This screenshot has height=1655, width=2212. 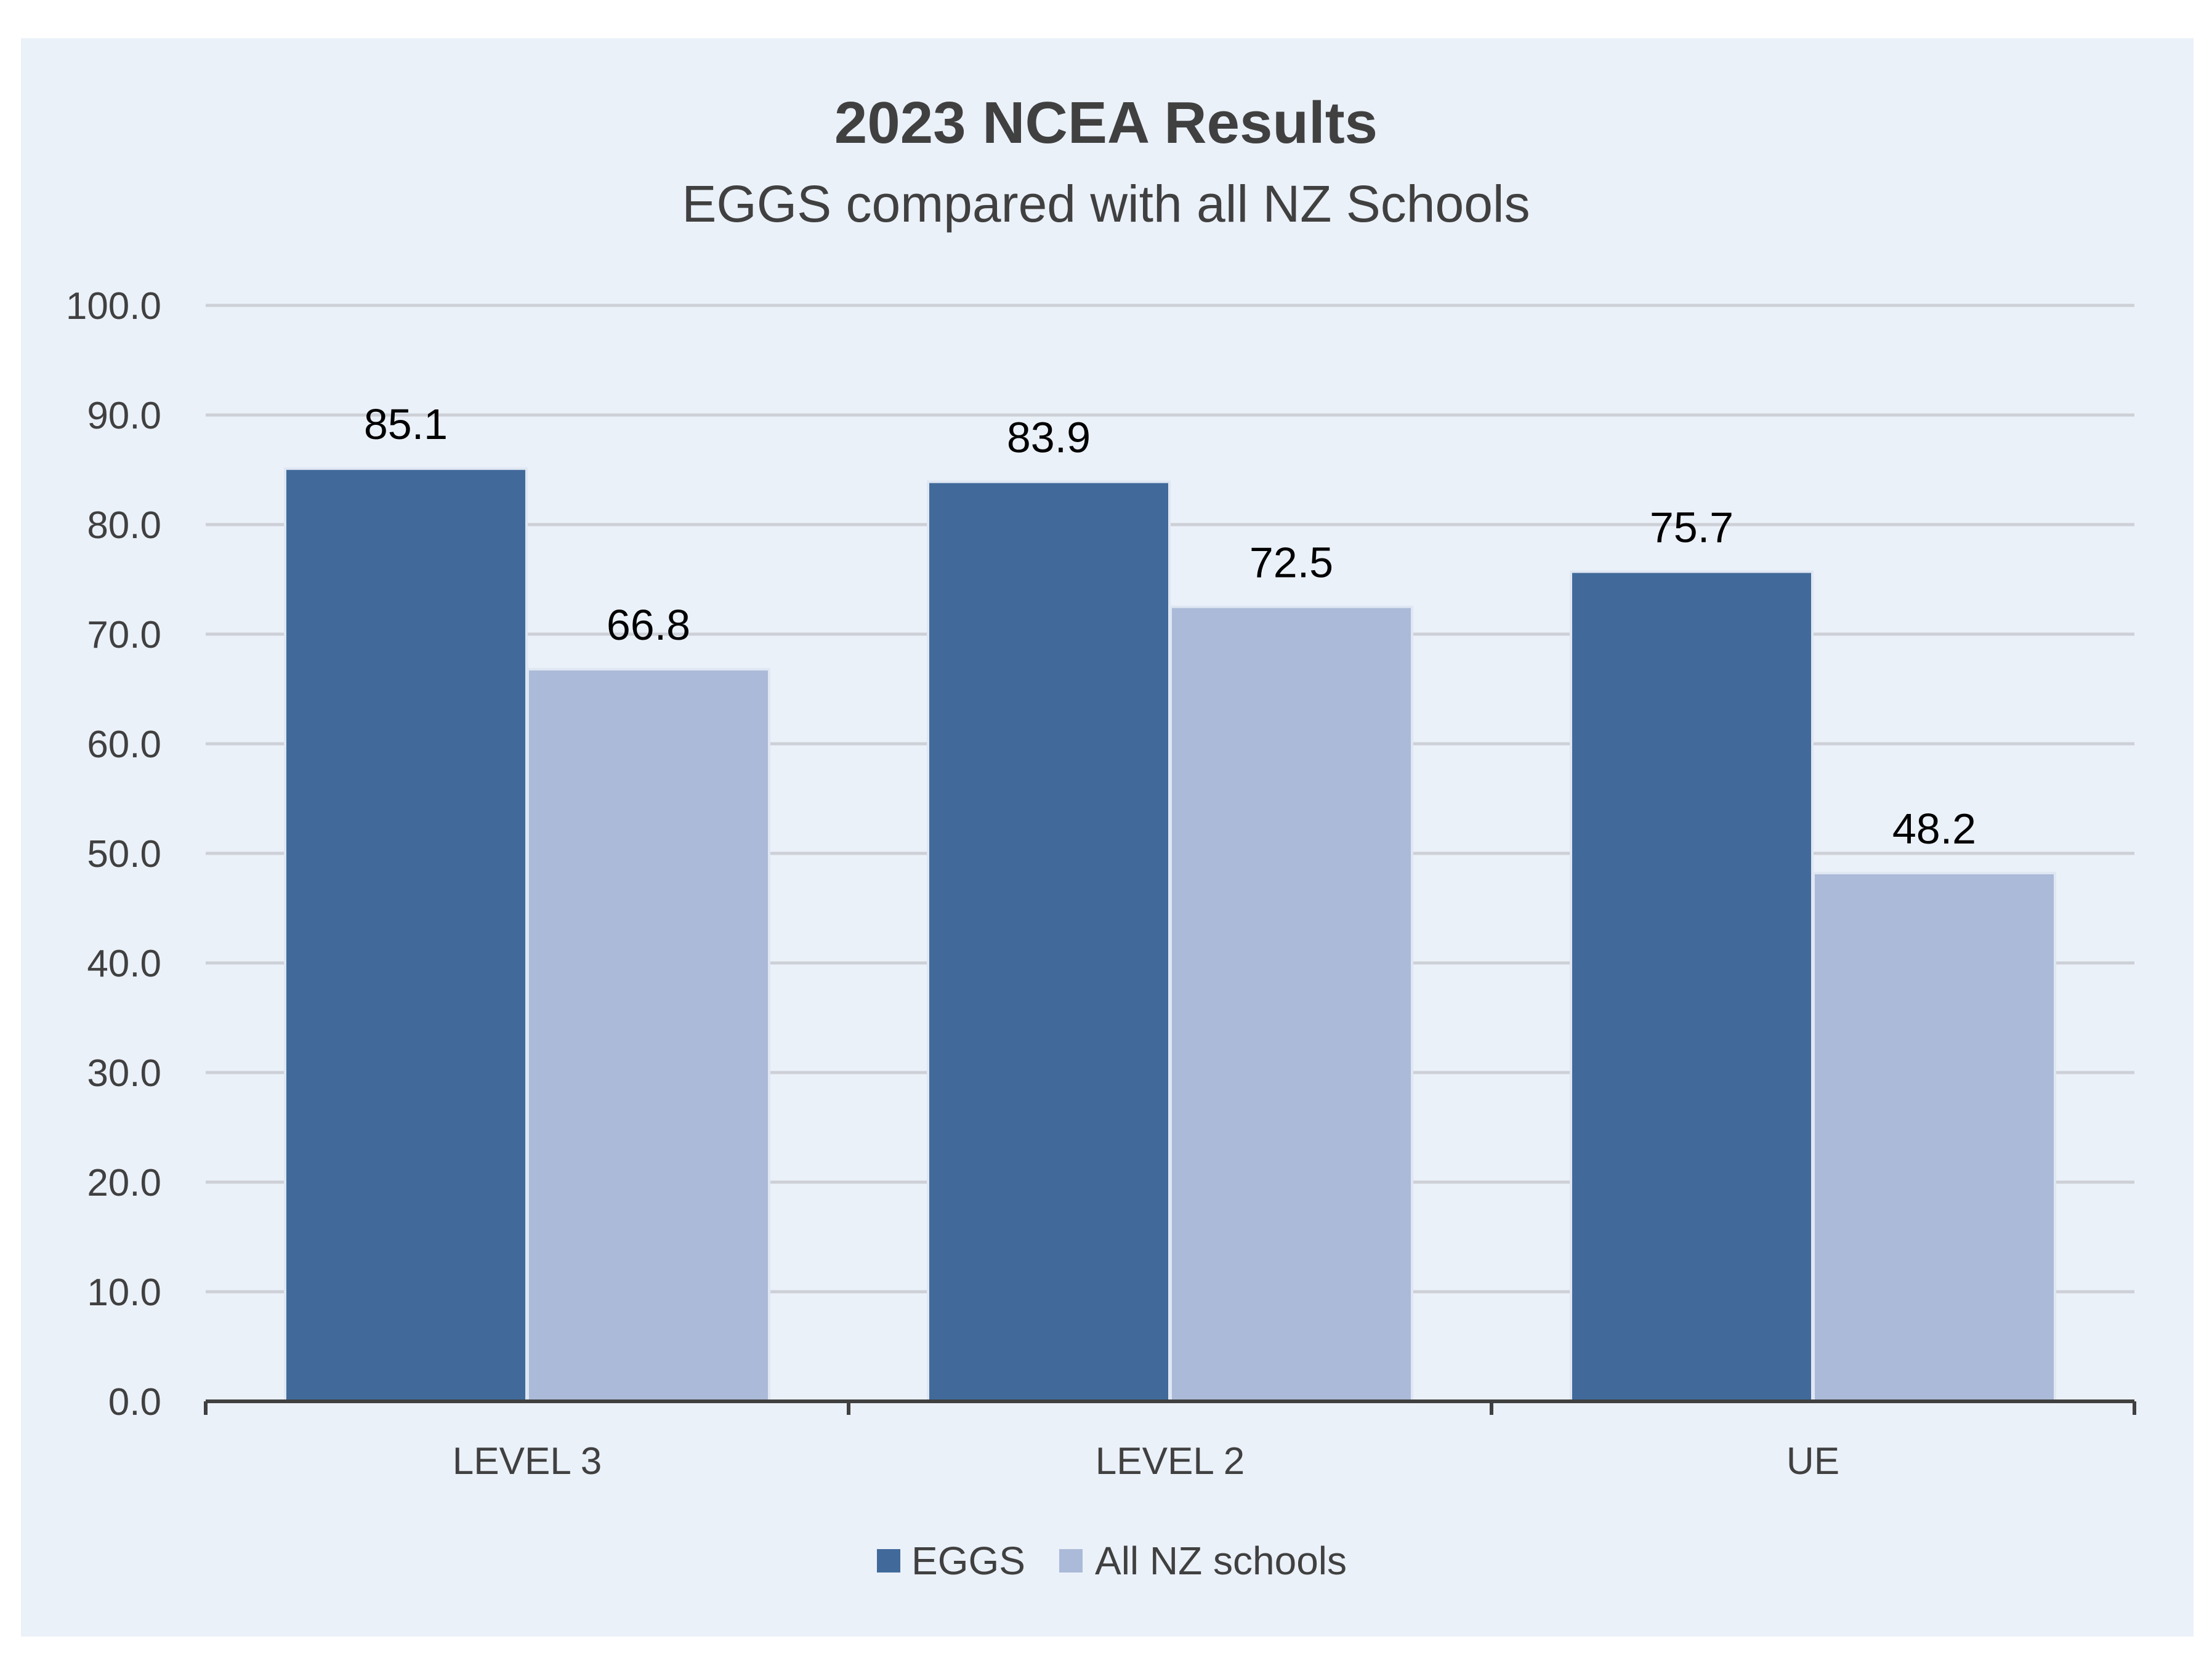 What do you see at coordinates (124, 964) in the screenshot?
I see `y-tick-label: 40.0` at bounding box center [124, 964].